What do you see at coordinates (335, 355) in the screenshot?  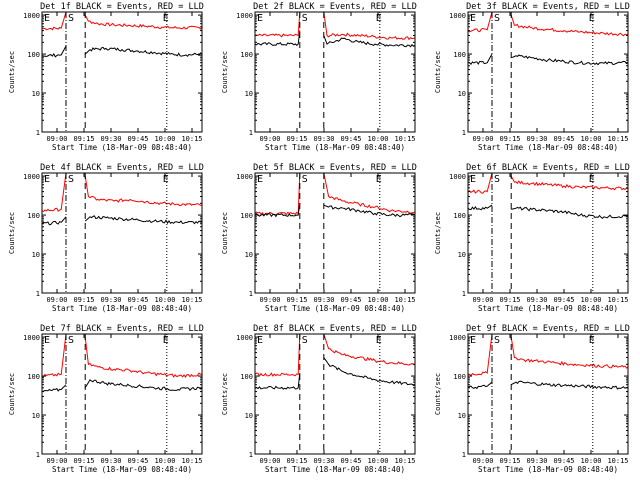 I see `lld-series-line` at bounding box center [335, 355].